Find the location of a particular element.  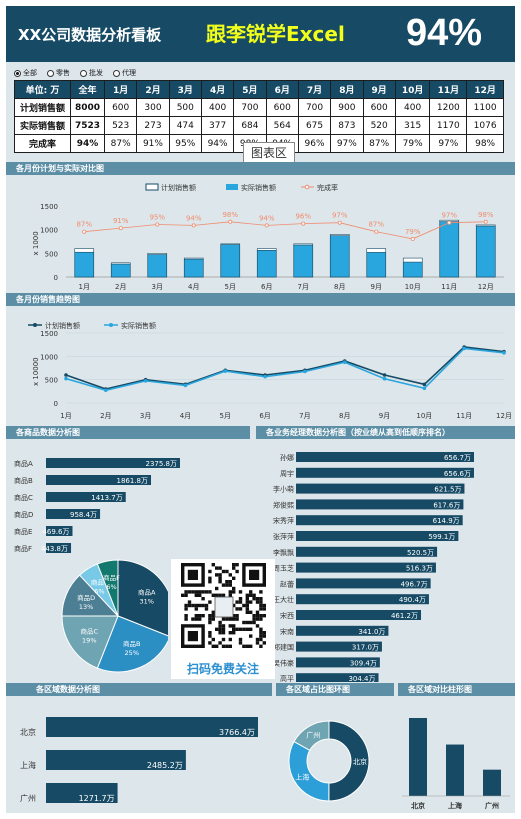

filter-label: 全部 is located at coordinates (30, 73).